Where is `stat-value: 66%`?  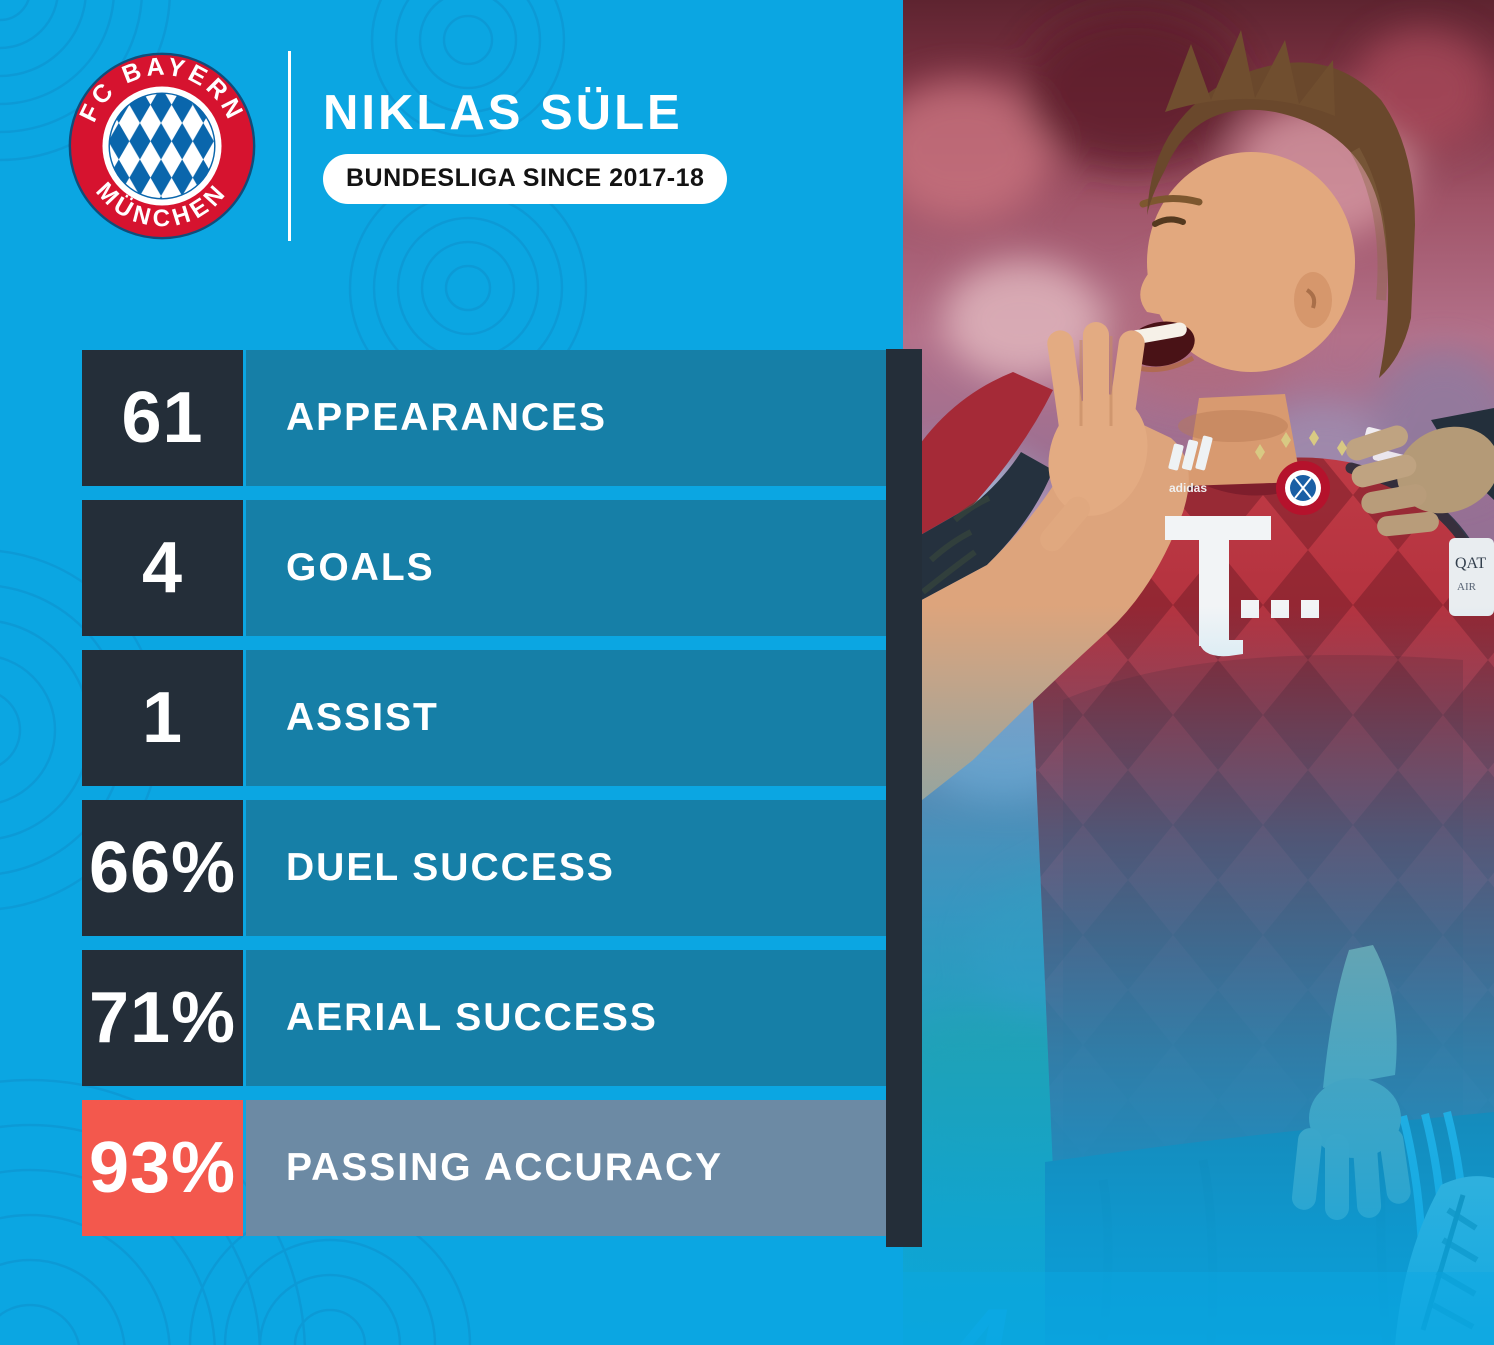 stat-value: 66% is located at coordinates (162, 868).